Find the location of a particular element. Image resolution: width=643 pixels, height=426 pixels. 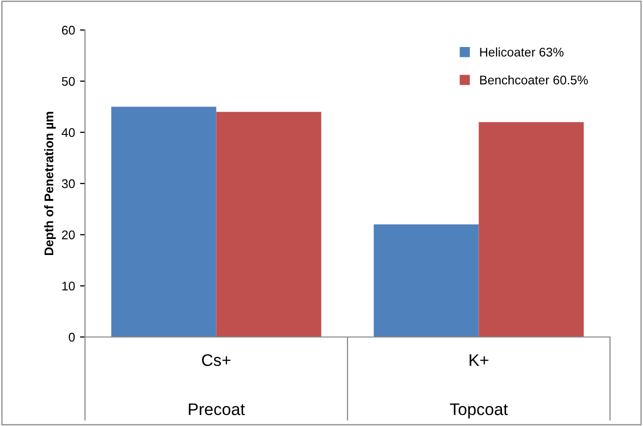

y-tick-label: 20 is located at coordinates (68, 235).